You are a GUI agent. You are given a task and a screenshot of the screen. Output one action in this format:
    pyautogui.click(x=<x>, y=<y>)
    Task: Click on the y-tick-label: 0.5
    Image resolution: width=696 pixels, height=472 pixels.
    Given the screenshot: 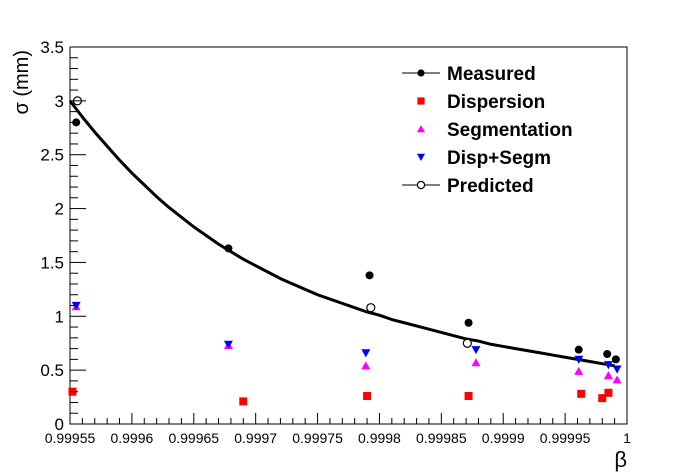 What is the action you would take?
    pyautogui.click(x=52, y=370)
    